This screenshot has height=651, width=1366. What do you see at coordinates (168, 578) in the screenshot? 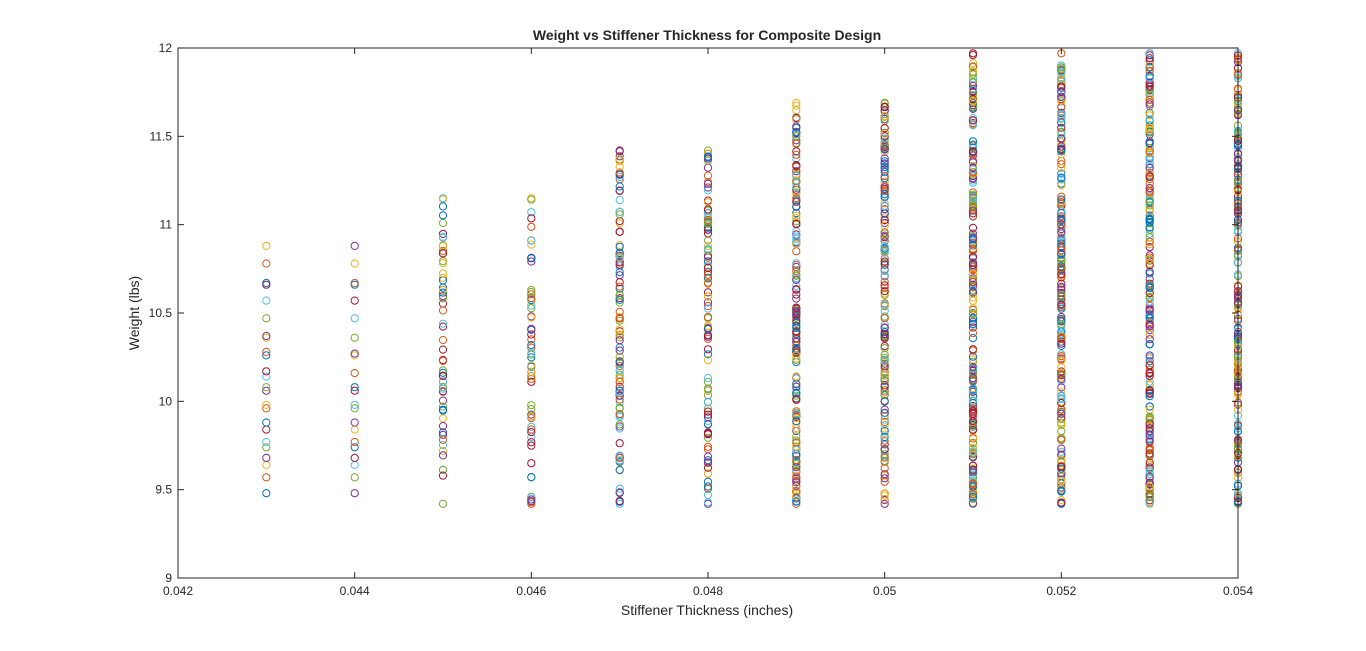
I see `y-tick-label: 9` at bounding box center [168, 578].